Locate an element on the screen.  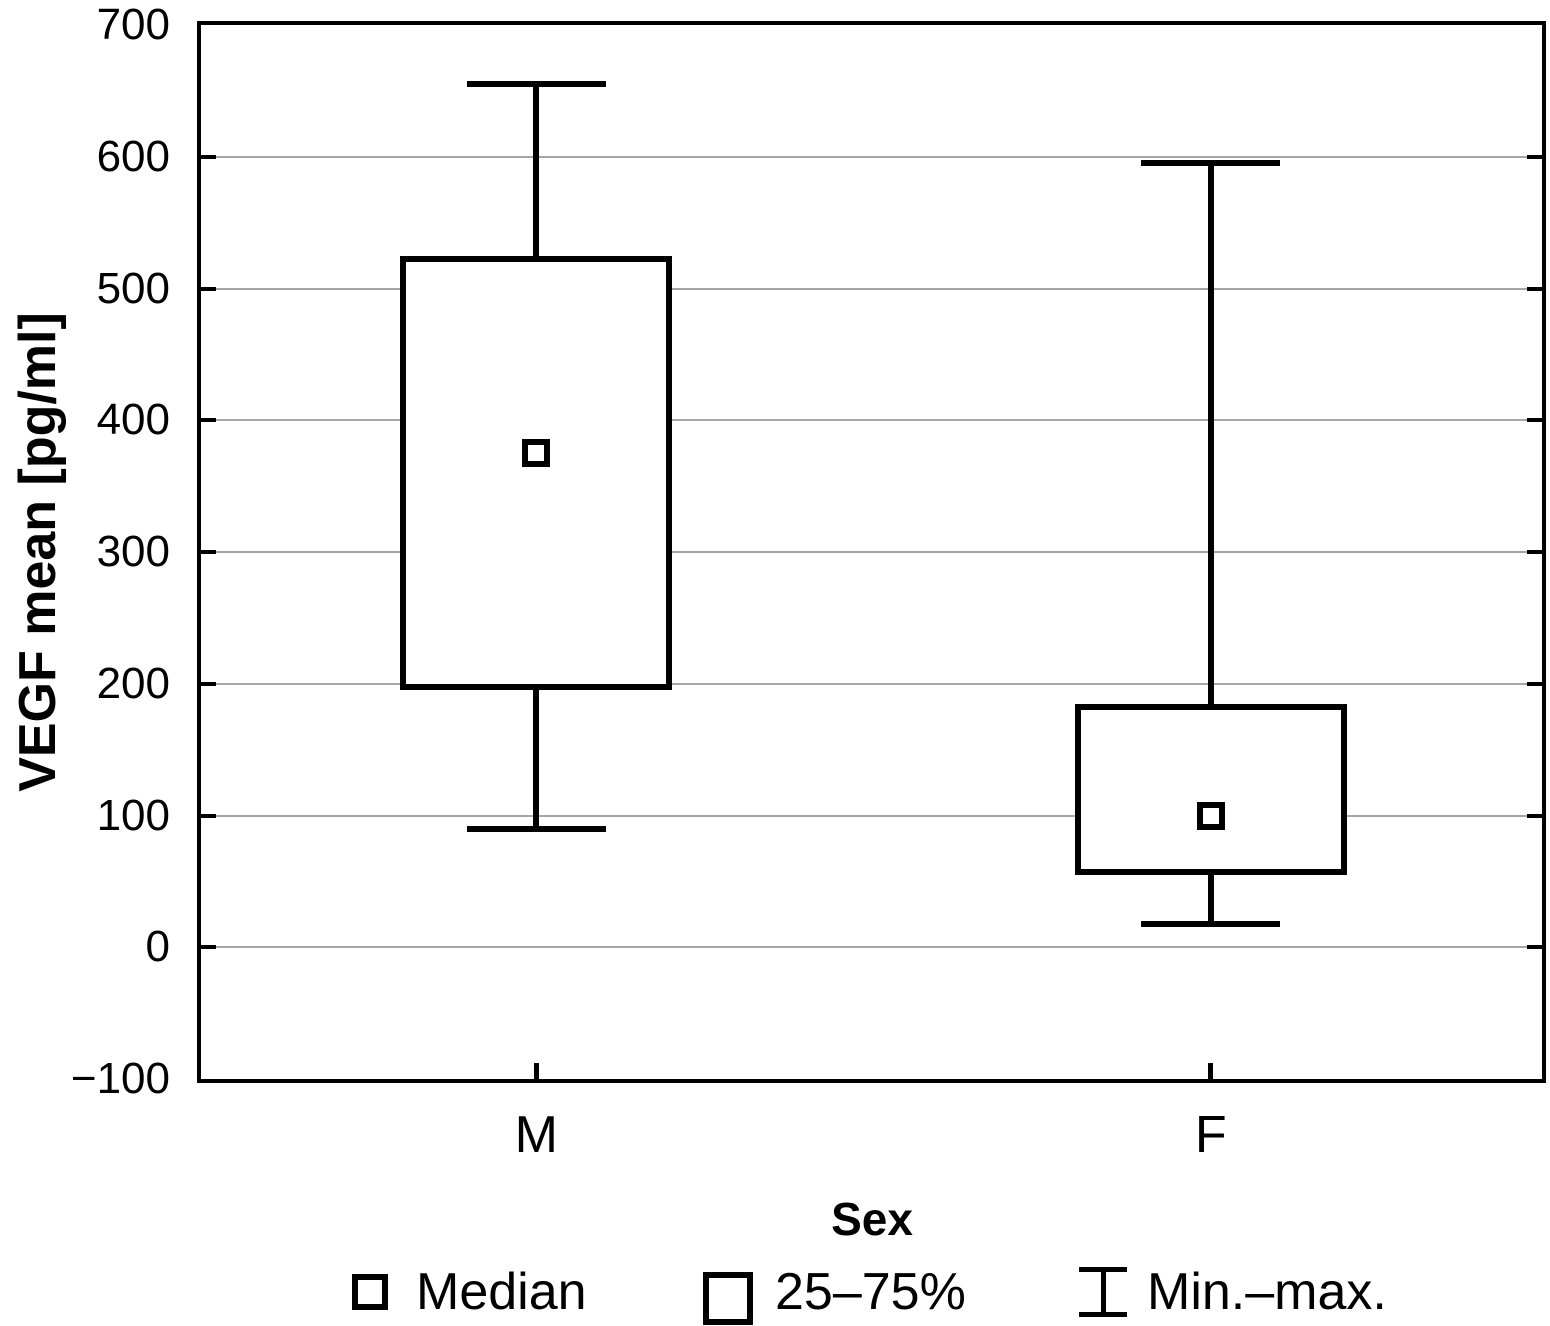
whisker-bottom-cap-icon is located at coordinates (1103, 1314).